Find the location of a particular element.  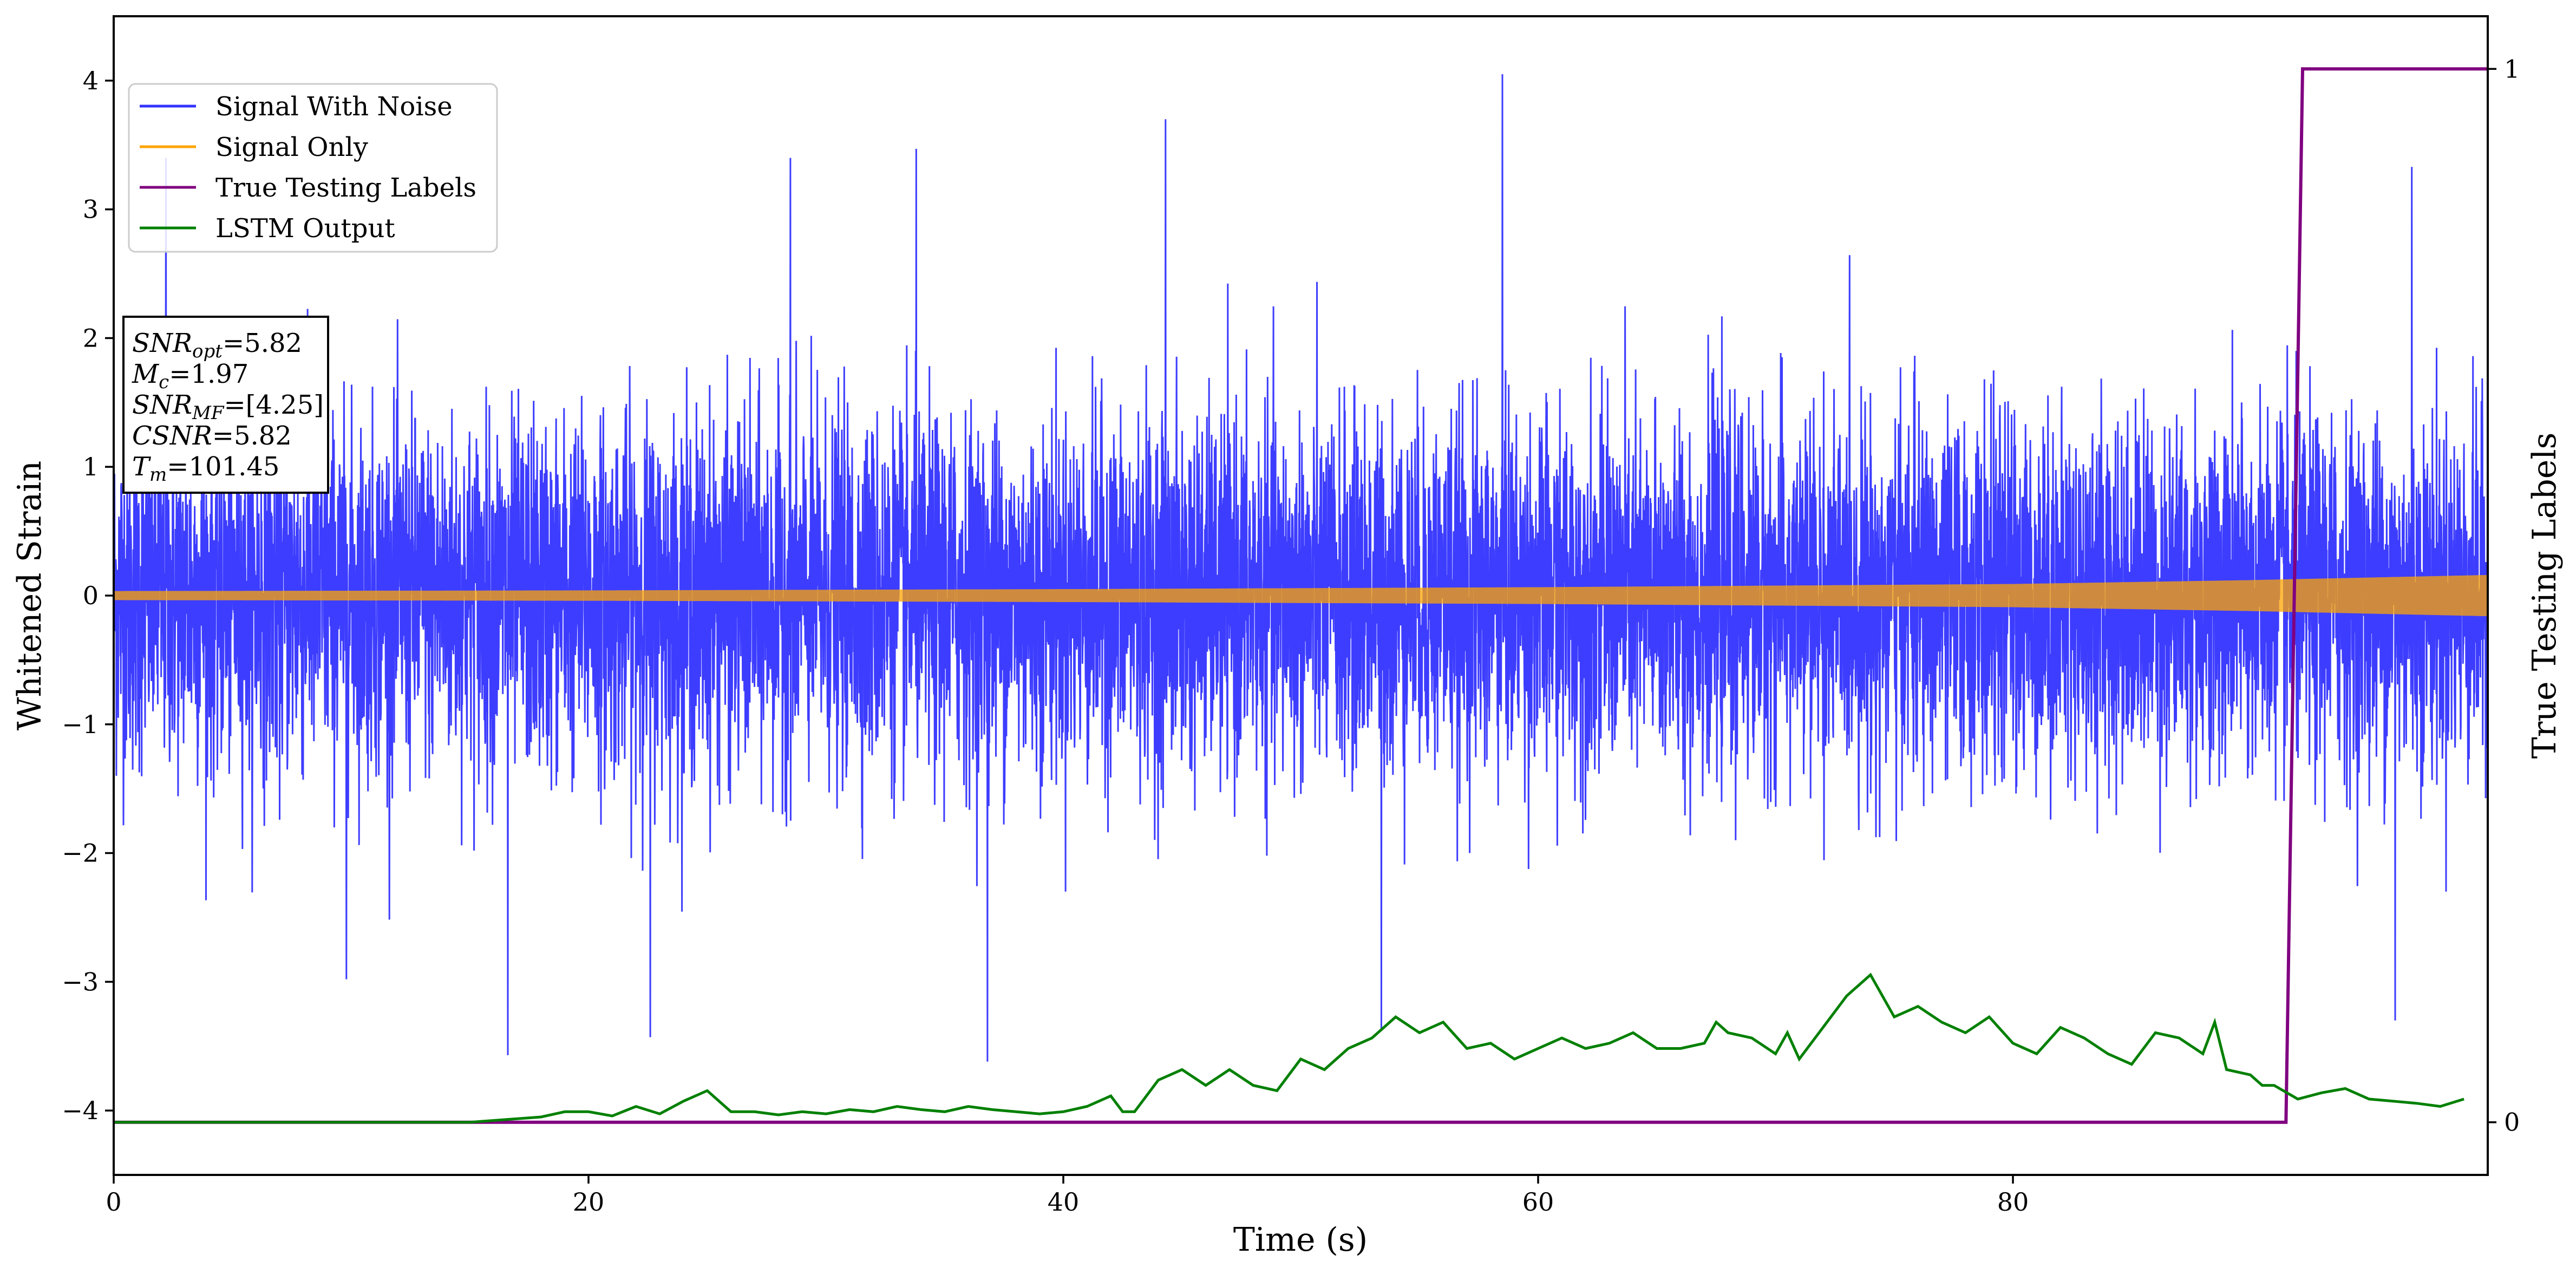

y2-tick-label: 1 is located at coordinates (2512, 68).